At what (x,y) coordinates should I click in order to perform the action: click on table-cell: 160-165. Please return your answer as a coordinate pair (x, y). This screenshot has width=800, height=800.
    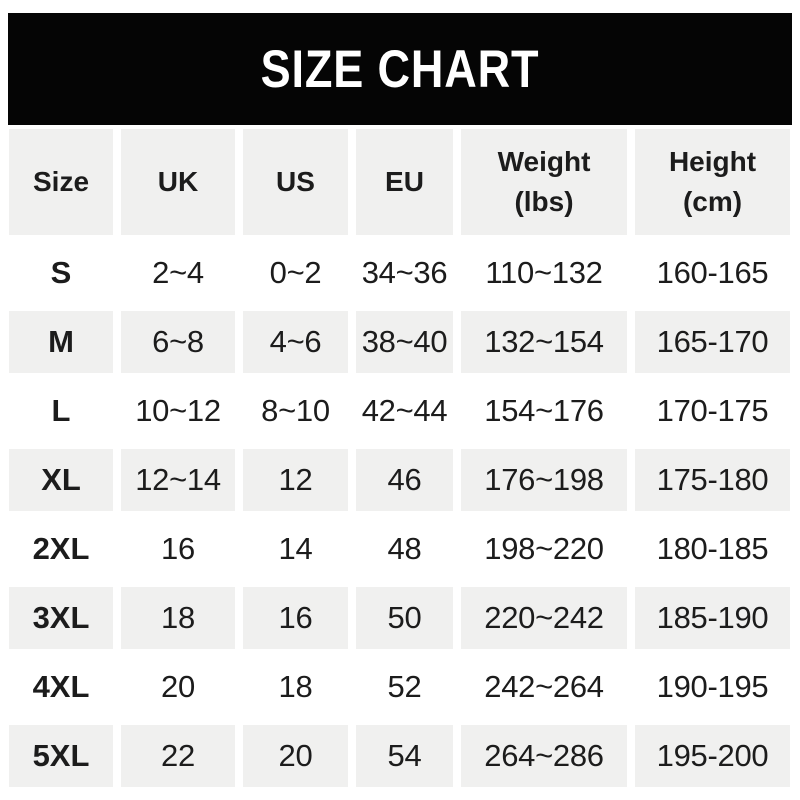
    Looking at the image, I should click on (712, 273).